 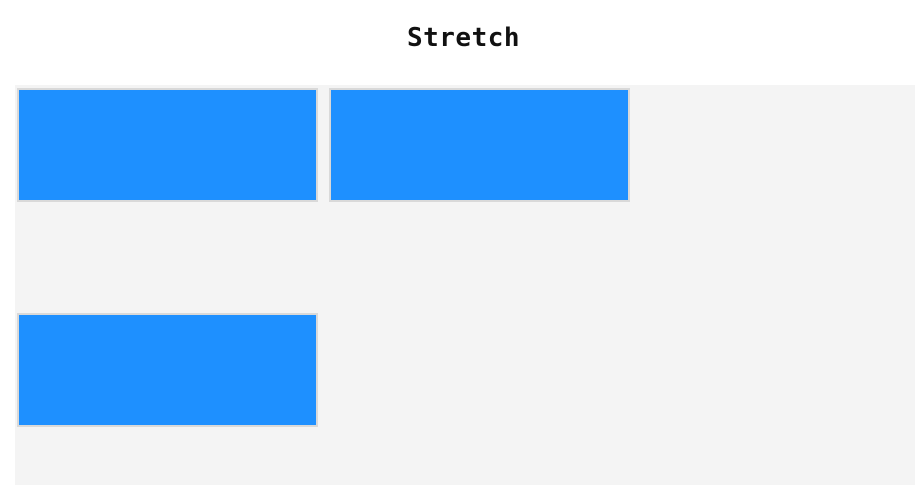 I want to click on page-title: Stretch, so click(x=463, y=38).